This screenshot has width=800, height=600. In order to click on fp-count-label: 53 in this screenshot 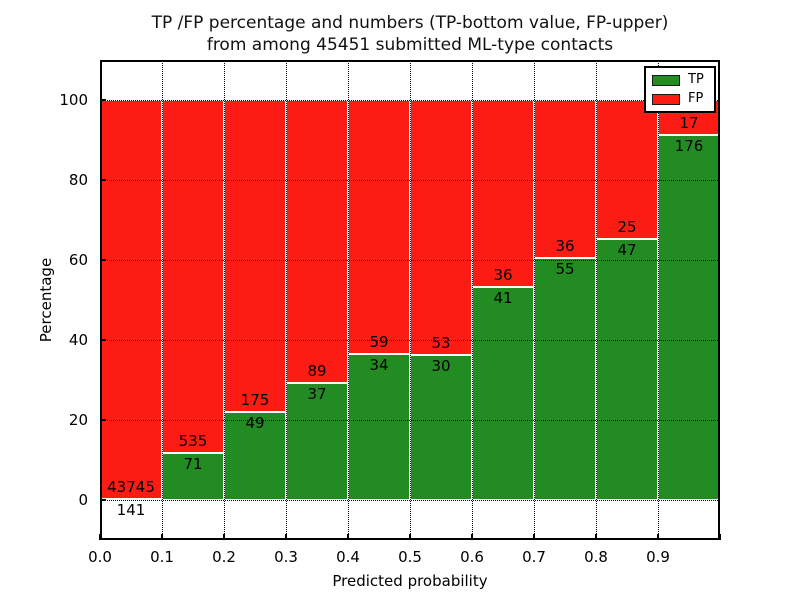, I will do `click(441, 343)`.